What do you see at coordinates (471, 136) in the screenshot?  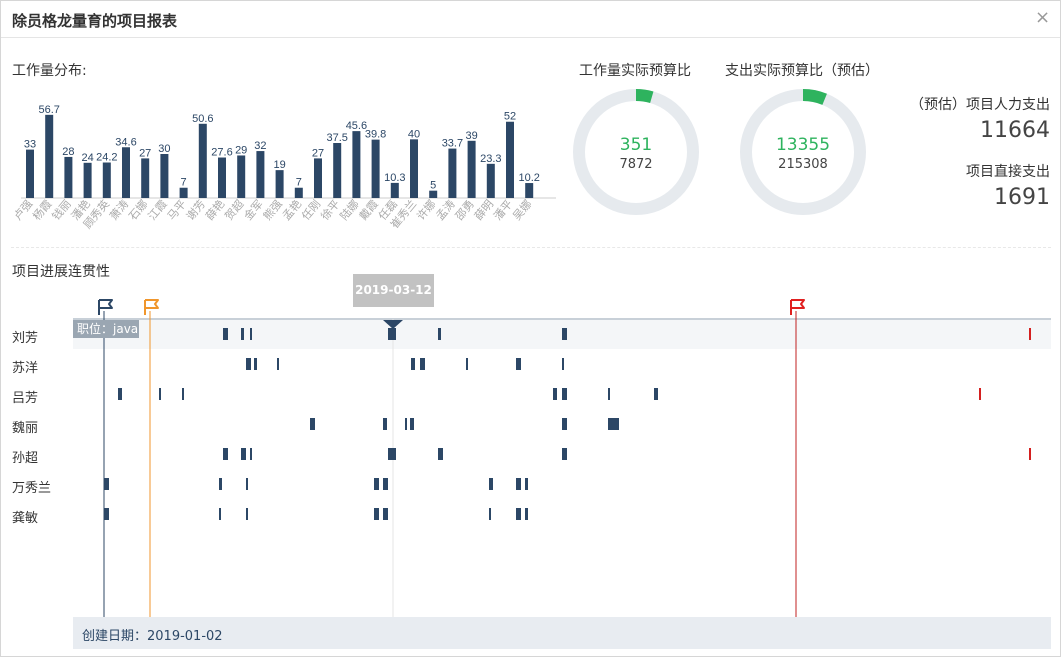 I see `bar-value-label: 39` at bounding box center [471, 136].